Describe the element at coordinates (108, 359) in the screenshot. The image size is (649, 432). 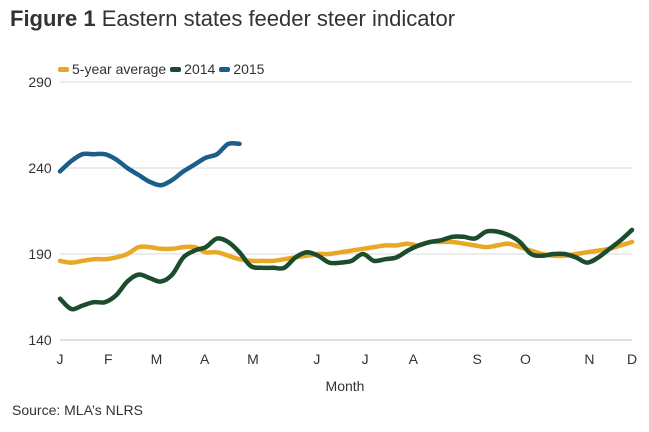
I see `x-tick-label: F` at that location.